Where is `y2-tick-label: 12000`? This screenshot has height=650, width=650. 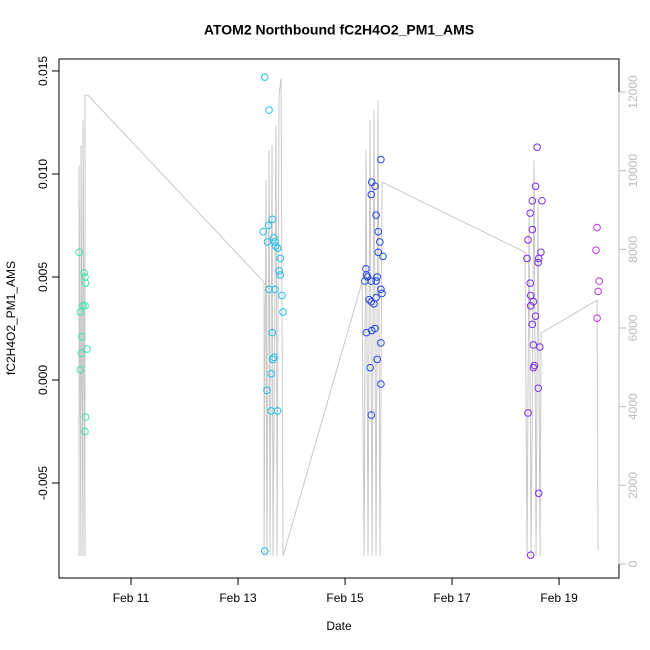 y2-tick-label: 12000 is located at coordinates (633, 92).